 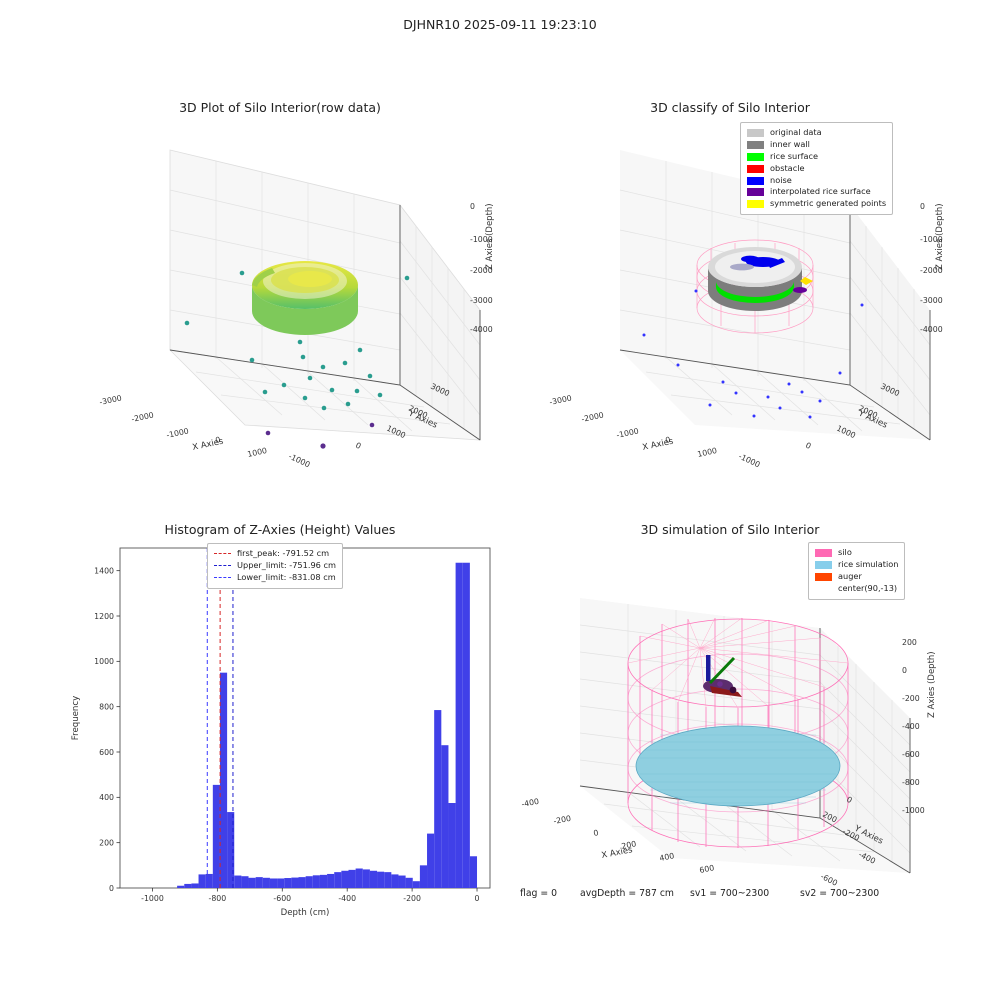 I want to click on legend-label: auger, so click(x=850, y=575).